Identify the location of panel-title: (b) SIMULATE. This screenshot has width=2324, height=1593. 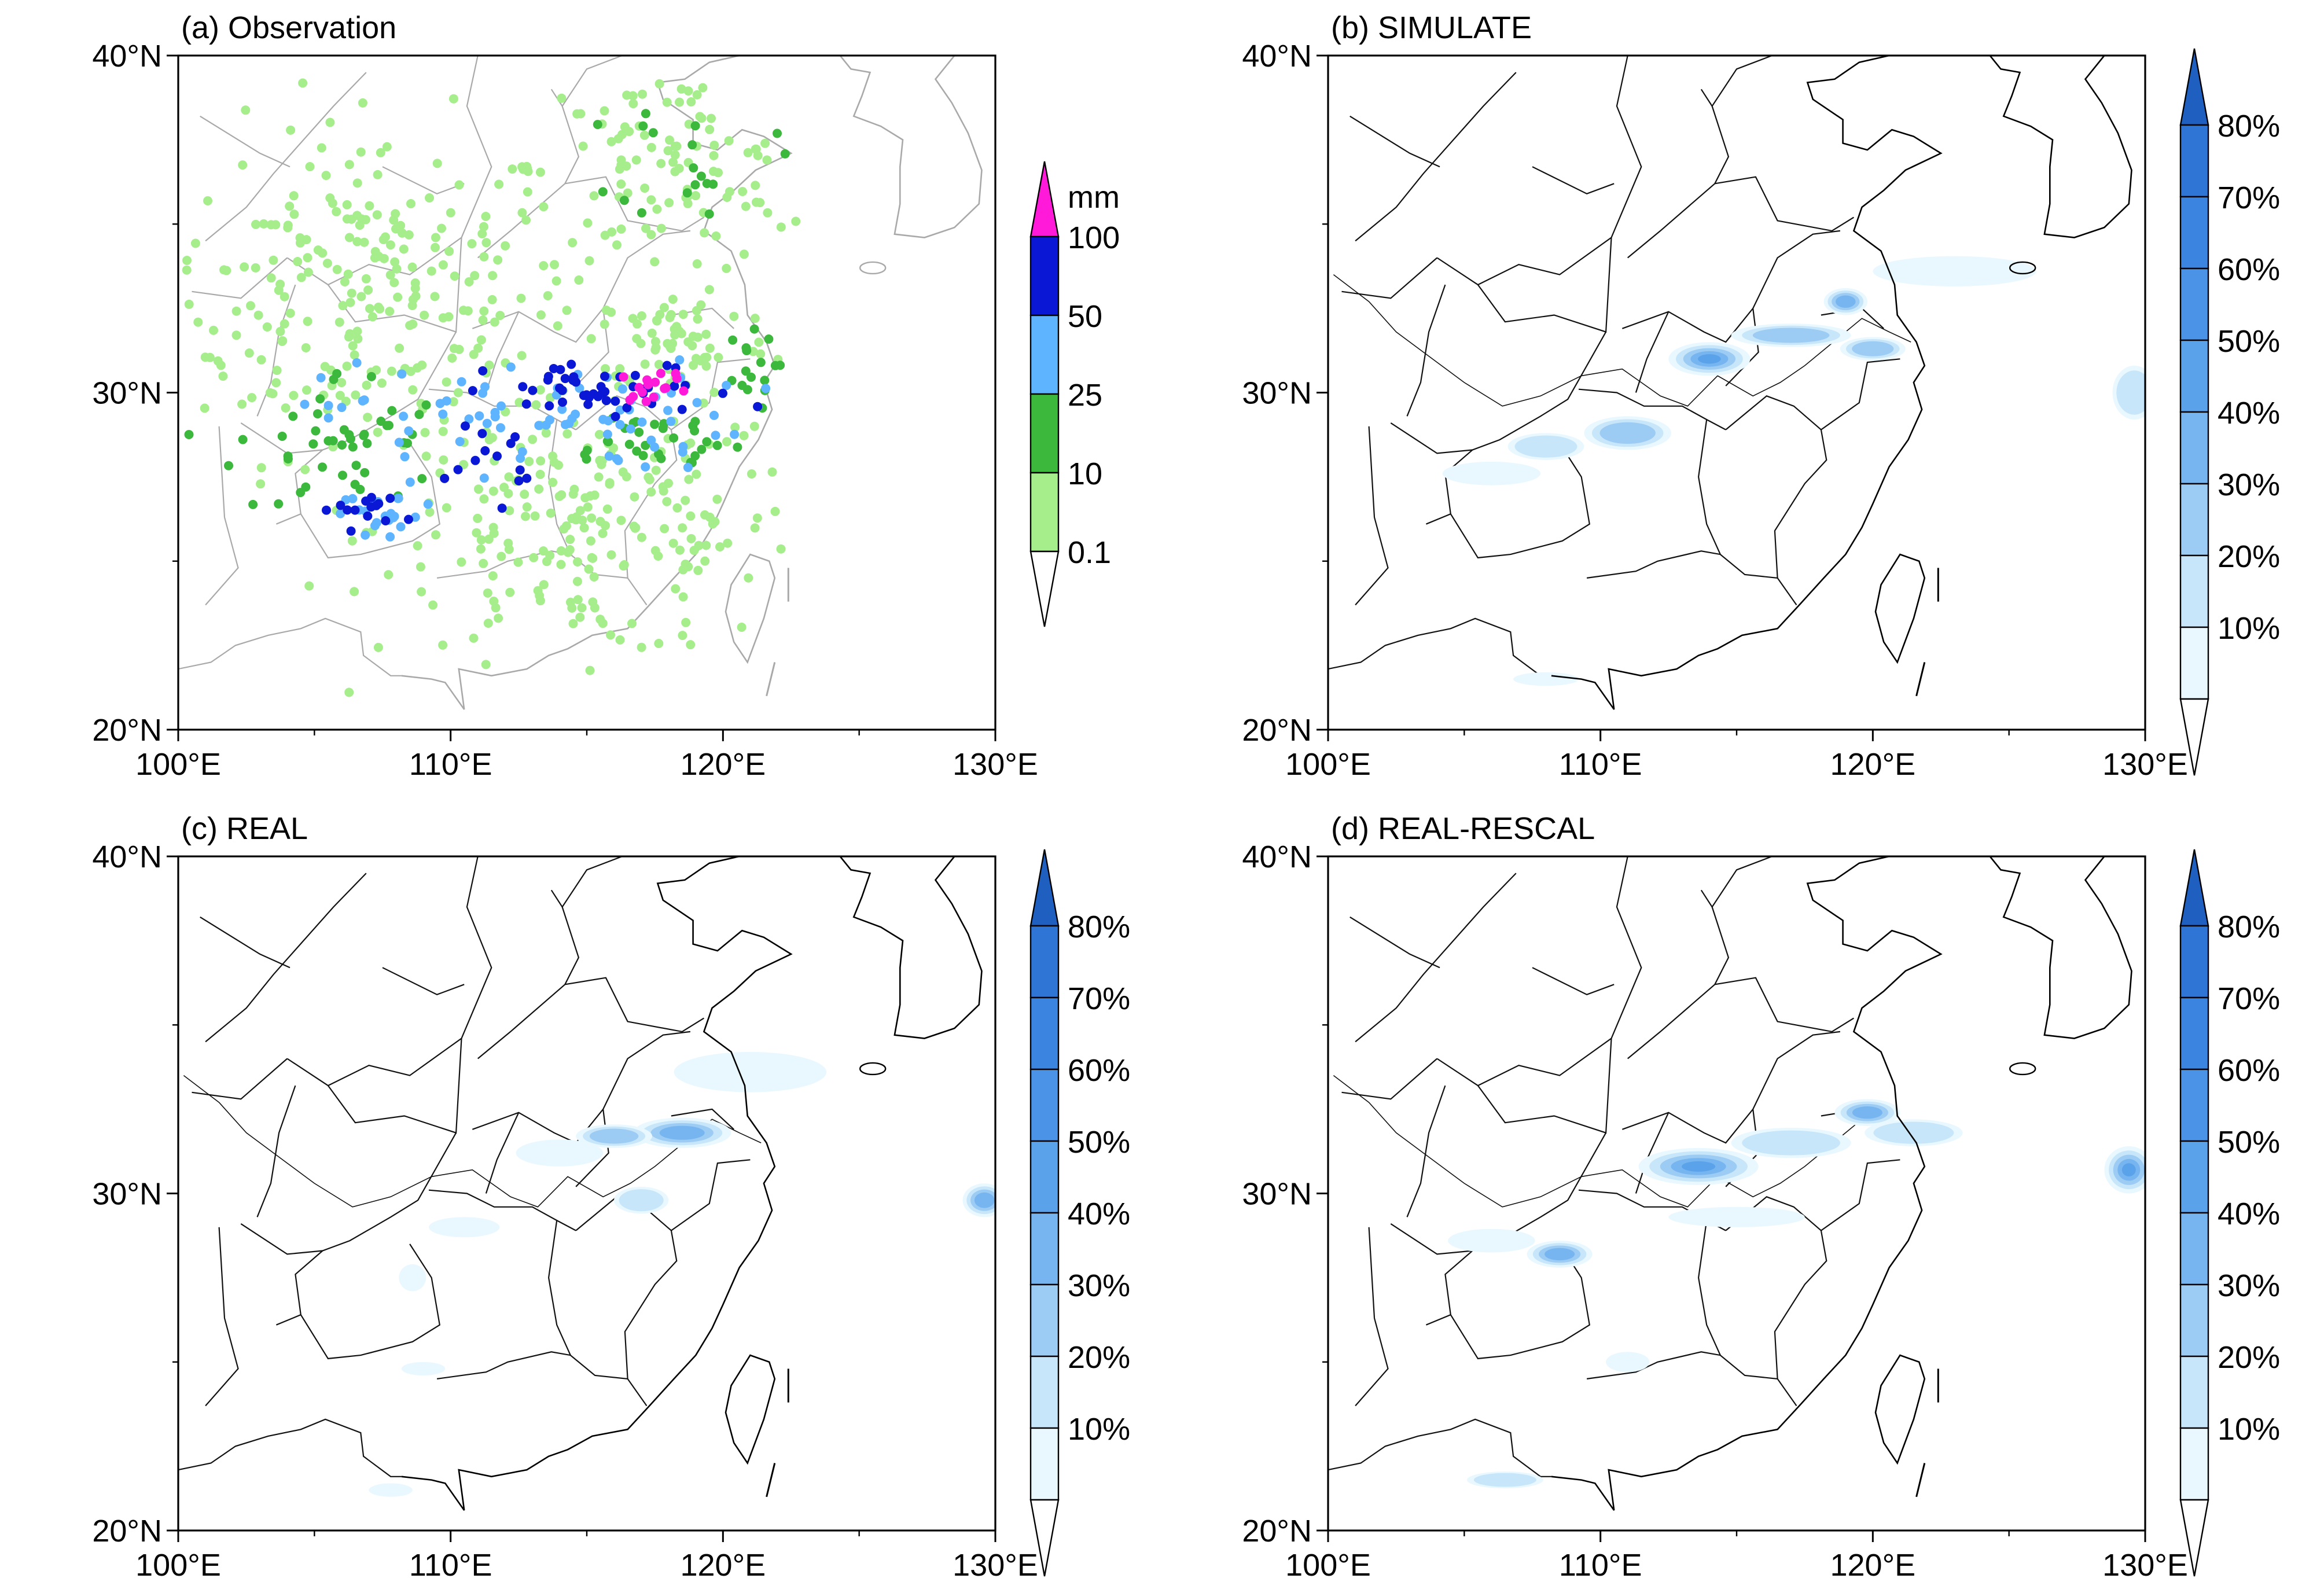
(1431, 27).